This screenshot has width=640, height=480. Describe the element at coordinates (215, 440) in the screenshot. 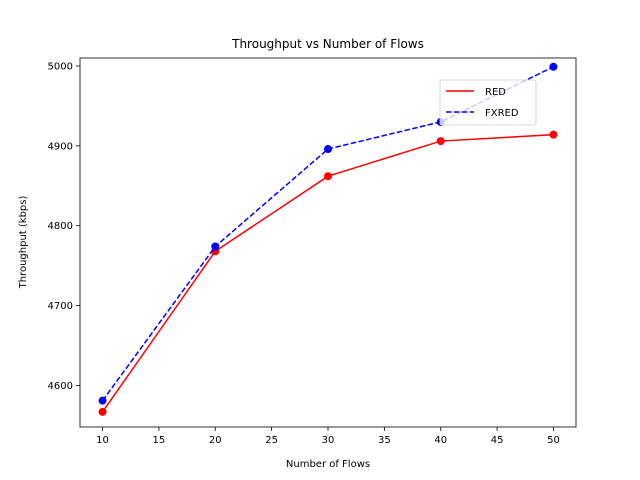

I see `x-tick-label: 20` at that location.